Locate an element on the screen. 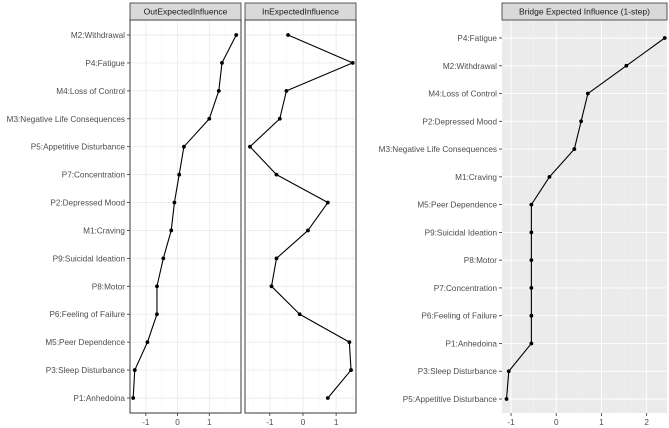 The width and height of the screenshot is (669, 428). facet-title: OutExpectedInfluence is located at coordinates (186, 12).